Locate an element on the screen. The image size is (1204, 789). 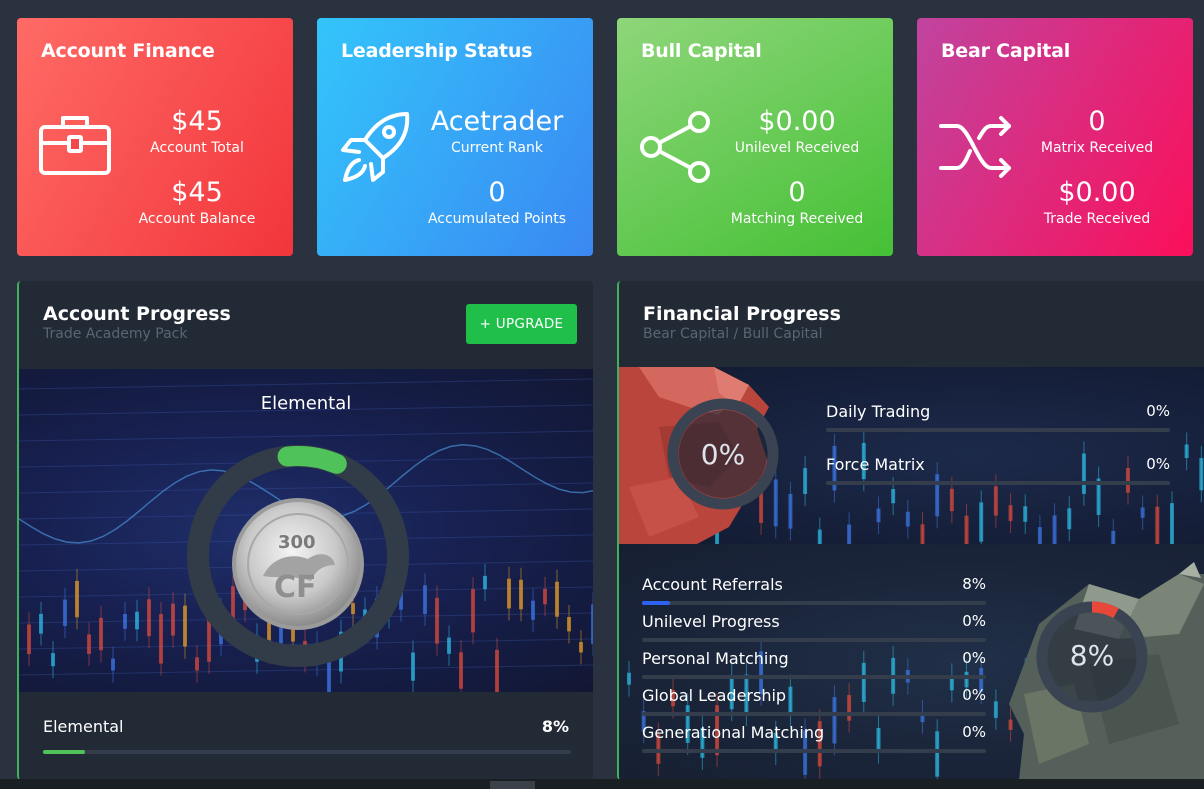
matrix-received-value: 0 is located at coordinates (1097, 121).